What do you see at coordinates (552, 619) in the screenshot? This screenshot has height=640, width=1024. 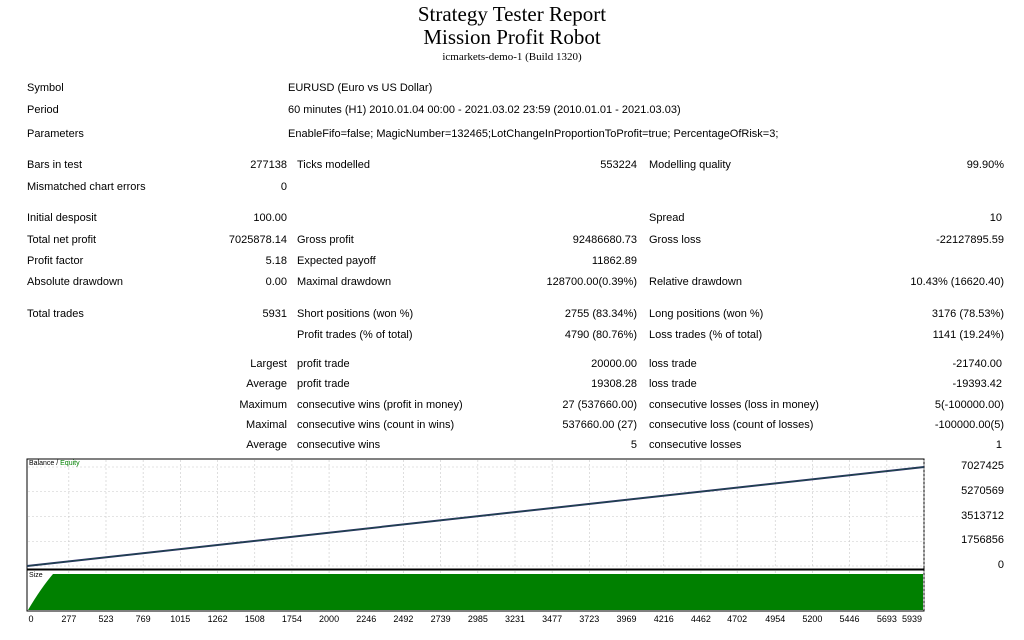 I see `x-tick-label: 3477` at bounding box center [552, 619].